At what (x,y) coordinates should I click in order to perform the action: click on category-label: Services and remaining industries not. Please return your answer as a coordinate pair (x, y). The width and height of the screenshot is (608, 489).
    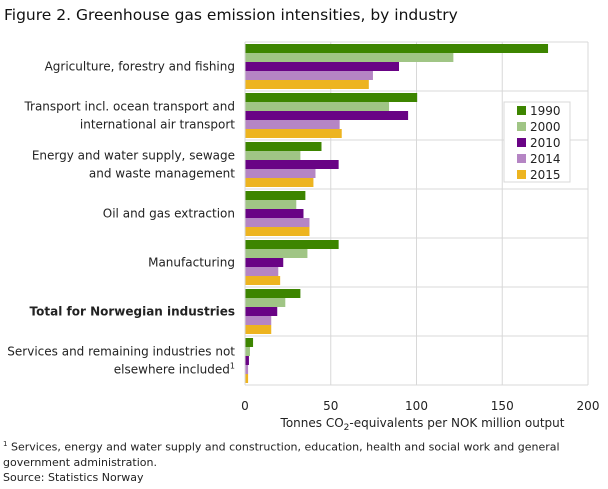
    Looking at the image, I should click on (121, 352).